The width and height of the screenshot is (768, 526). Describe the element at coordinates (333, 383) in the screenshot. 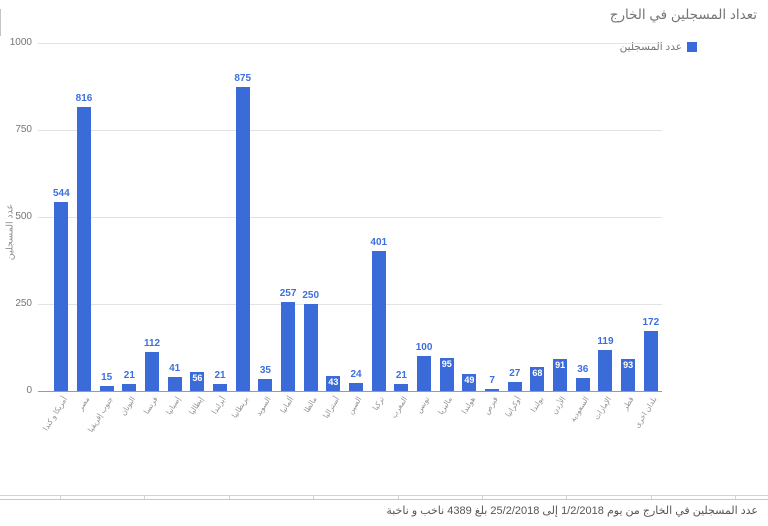

I see `bar: 43` at that location.